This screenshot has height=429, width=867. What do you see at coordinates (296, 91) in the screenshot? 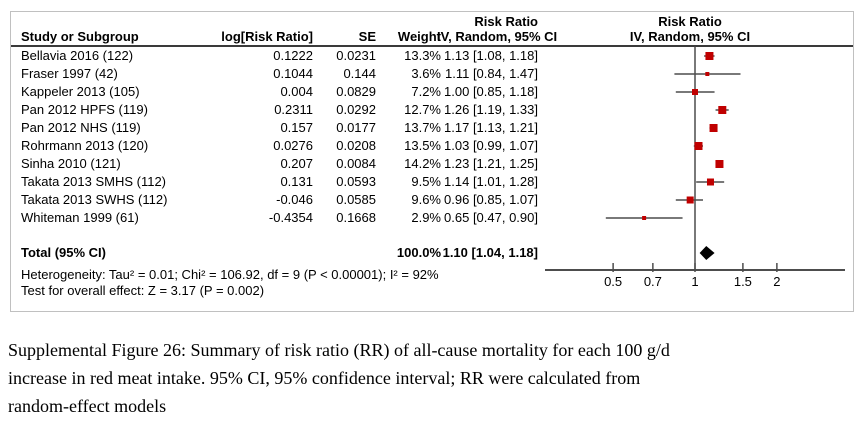
I see `log-rr-value: 0.004` at bounding box center [296, 91].